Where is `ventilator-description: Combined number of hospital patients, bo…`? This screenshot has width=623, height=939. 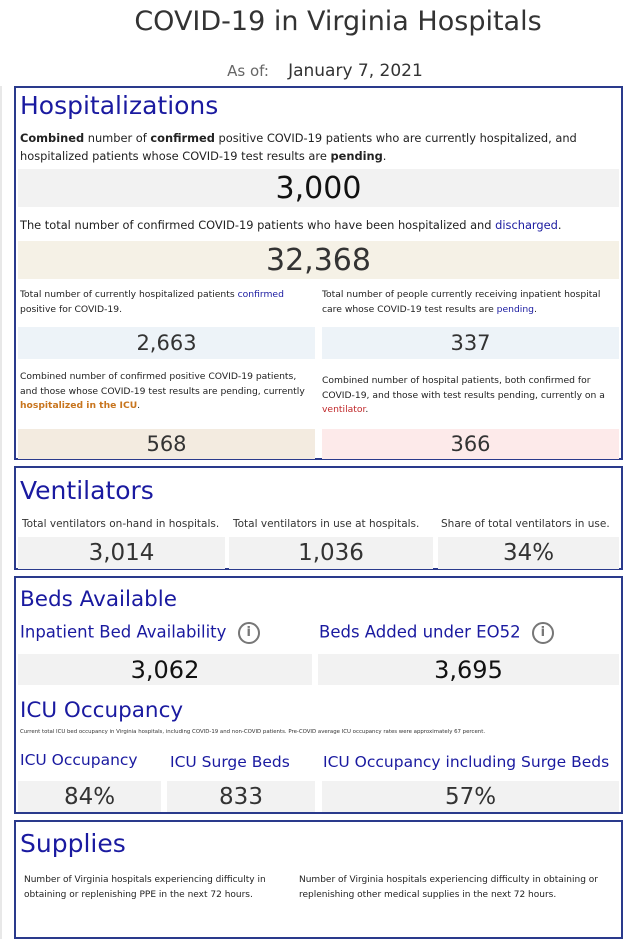 ventilator-description: Combined number of hospital patients, bo… is located at coordinates (463, 395).